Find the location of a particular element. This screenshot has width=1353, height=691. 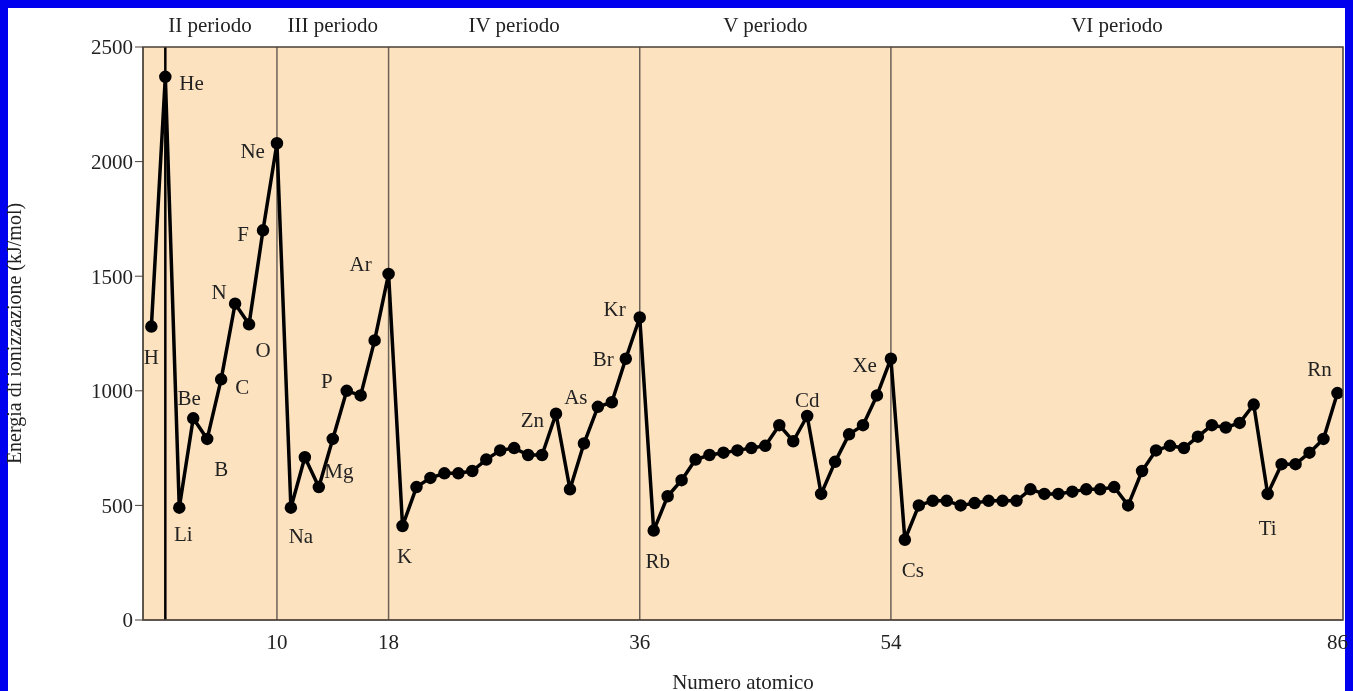

annotation: Ar is located at coordinates (360, 263).